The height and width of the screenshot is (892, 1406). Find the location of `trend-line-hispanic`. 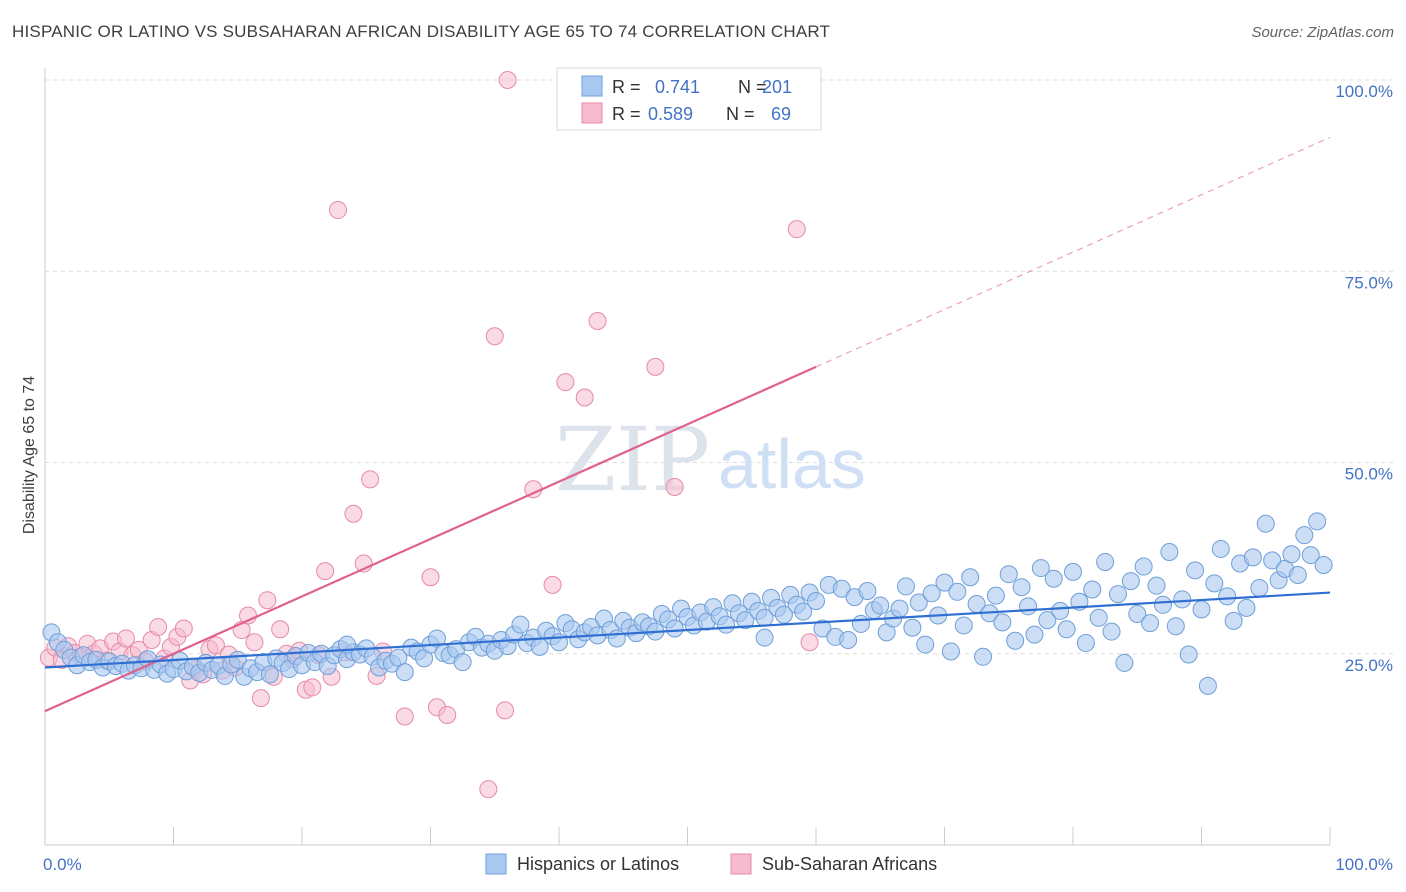

trend-line-hispanic is located at coordinates (687, 630).